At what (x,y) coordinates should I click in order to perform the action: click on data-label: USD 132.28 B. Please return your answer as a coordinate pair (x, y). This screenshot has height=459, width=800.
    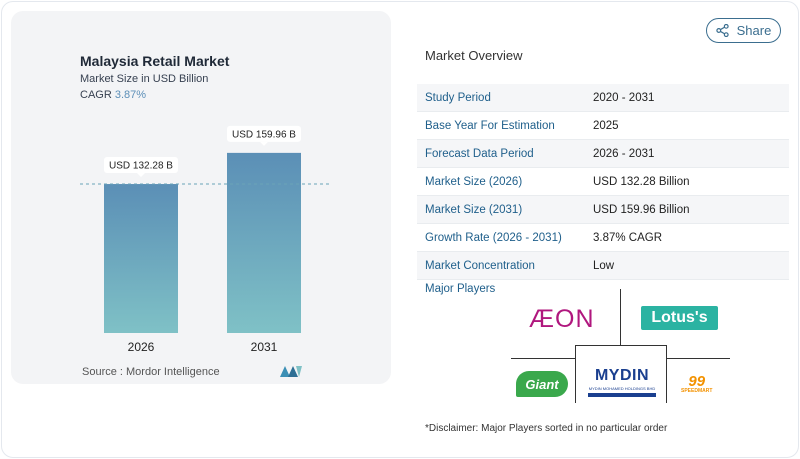
    Looking at the image, I should click on (141, 166).